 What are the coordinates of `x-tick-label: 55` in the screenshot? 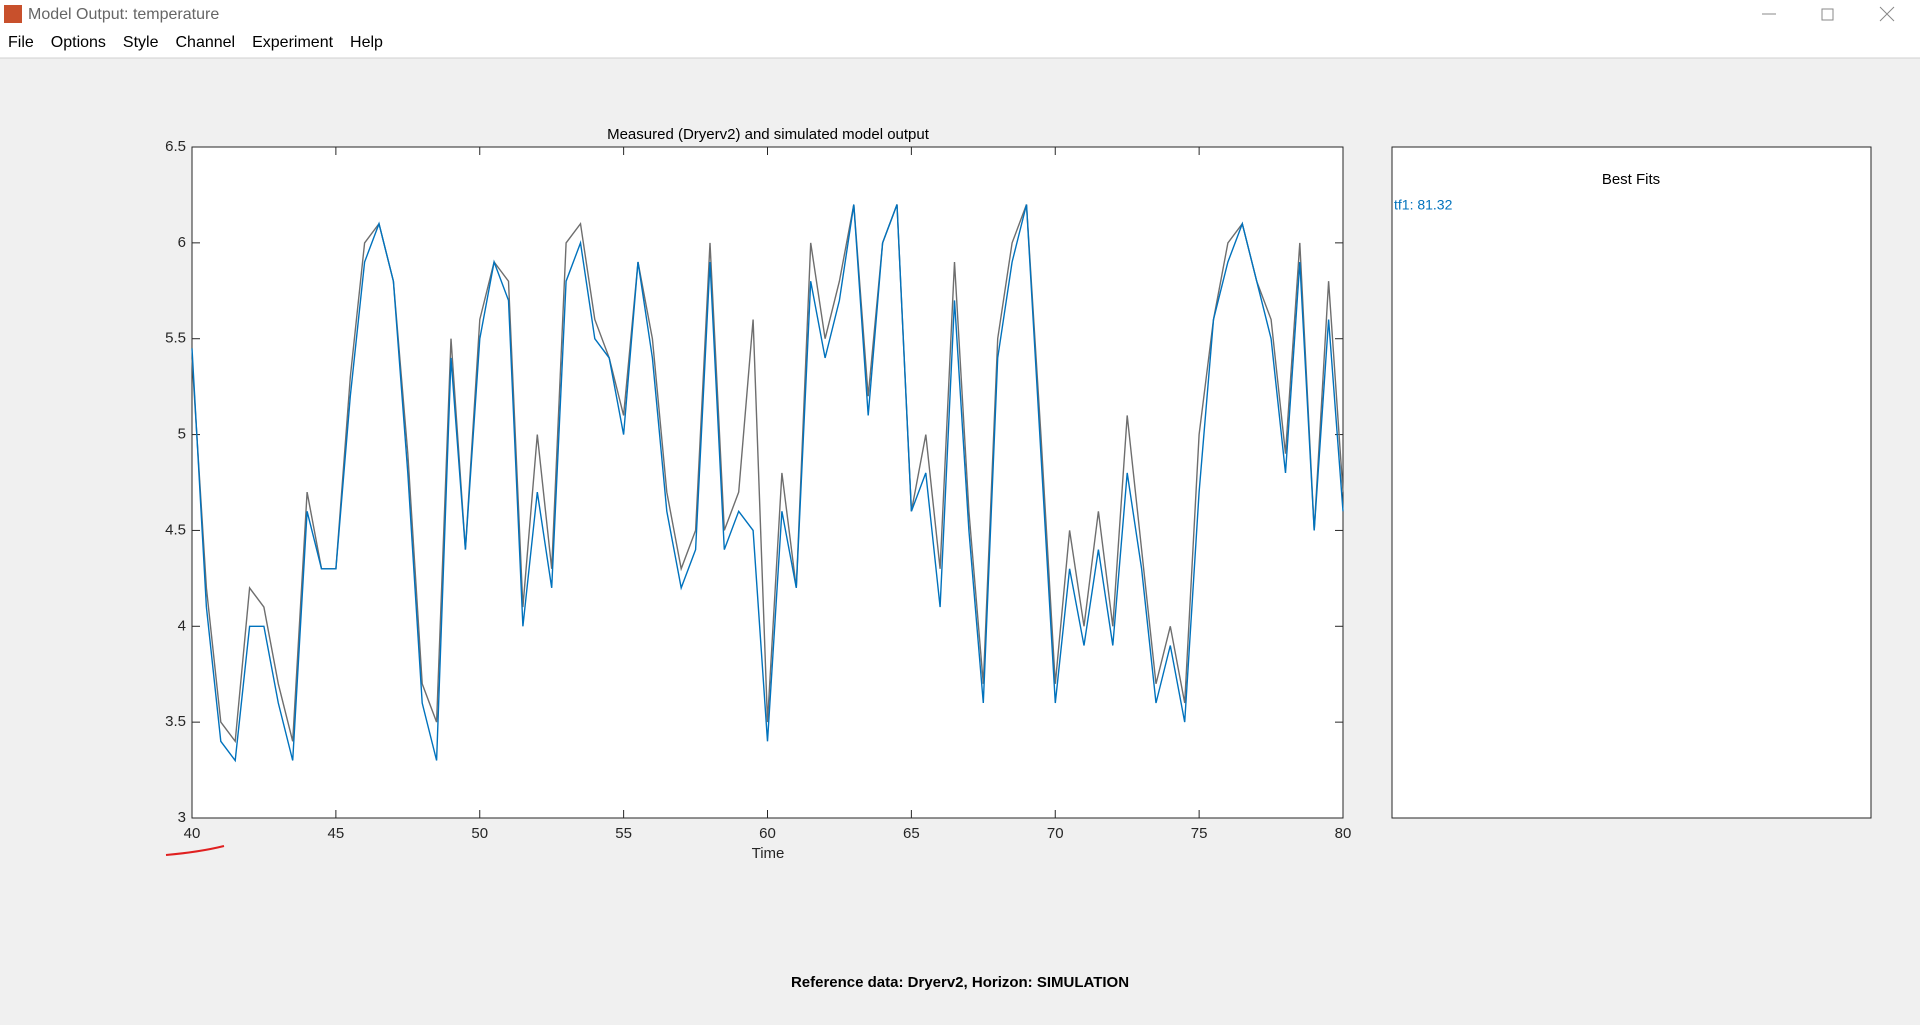 It's located at (623, 833).